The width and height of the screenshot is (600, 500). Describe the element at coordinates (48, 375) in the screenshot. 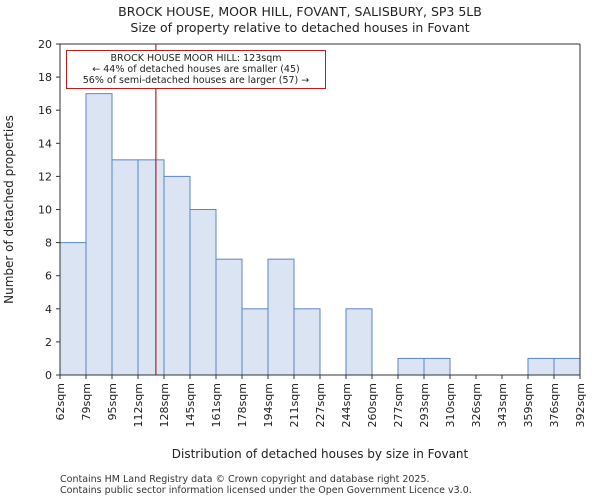

I see `y-tick-label-0: 0` at that location.